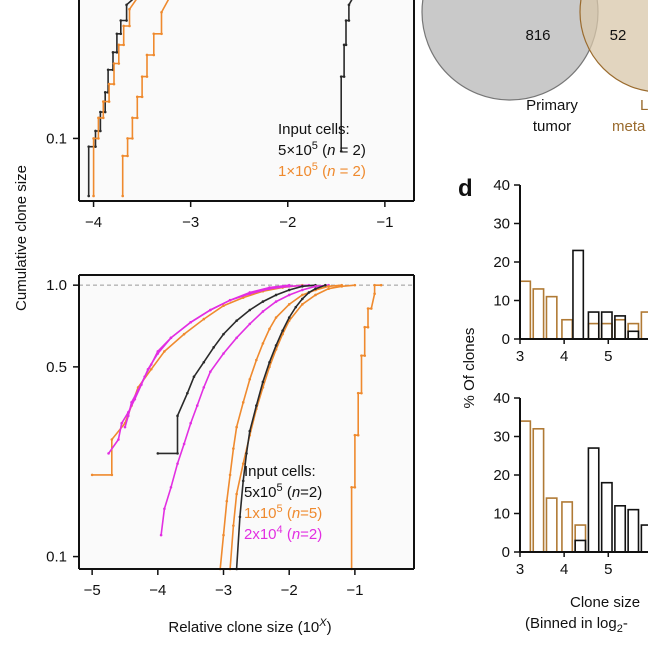 This screenshot has height=648, width=648. I want to click on x-tick-label: −1, so click(354, 590).